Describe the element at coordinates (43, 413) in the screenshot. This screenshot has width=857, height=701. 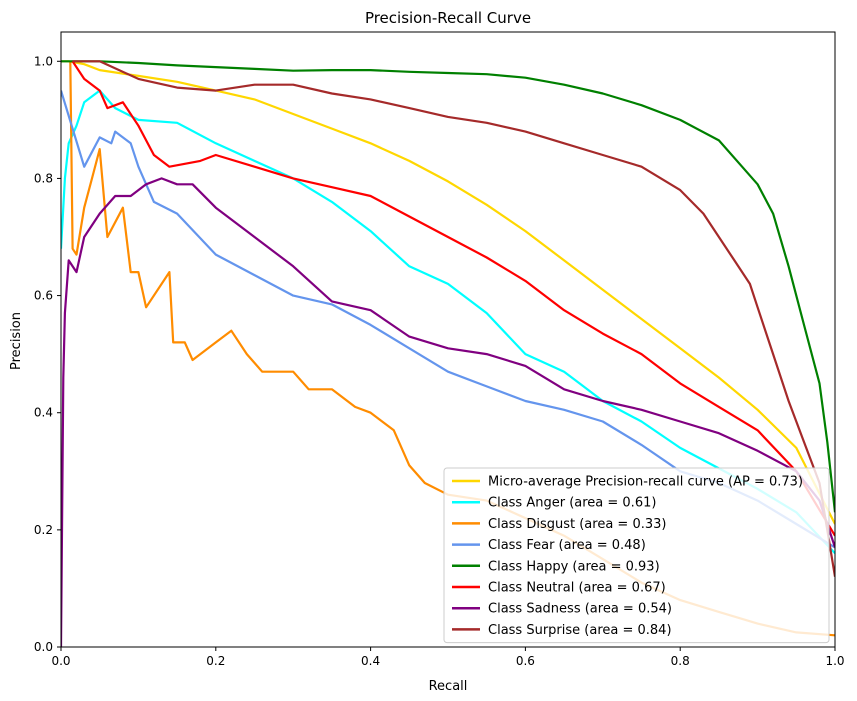
I see `y-tick-label: 0.4` at that location.